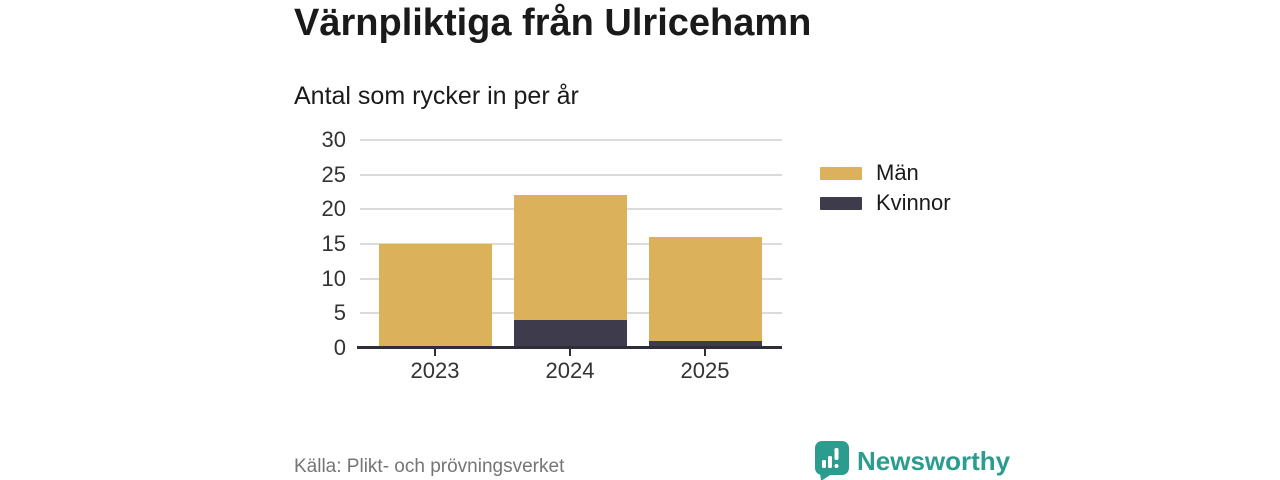  Describe the element at coordinates (570, 370) in the screenshot. I see `x-axis-tick-label: 2024` at that location.